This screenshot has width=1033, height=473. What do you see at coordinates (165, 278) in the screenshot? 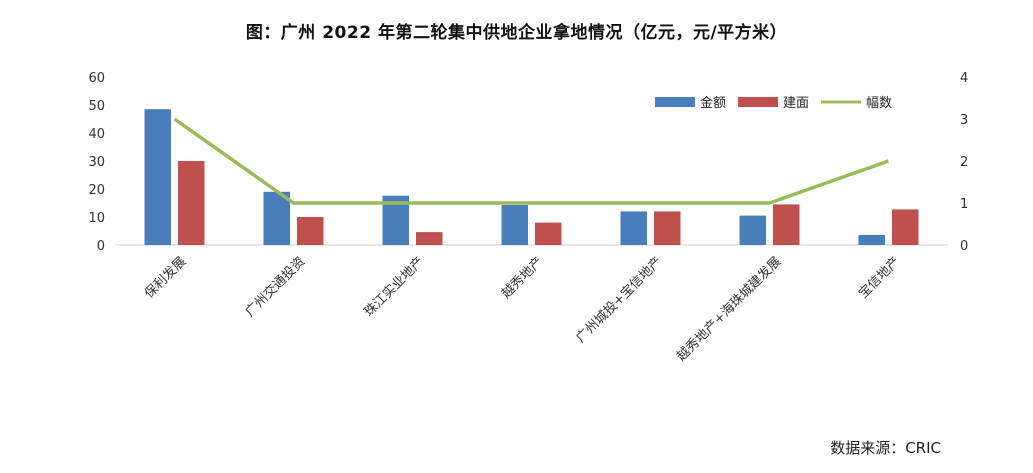
I see `category-label: 保利发展` at bounding box center [165, 278].